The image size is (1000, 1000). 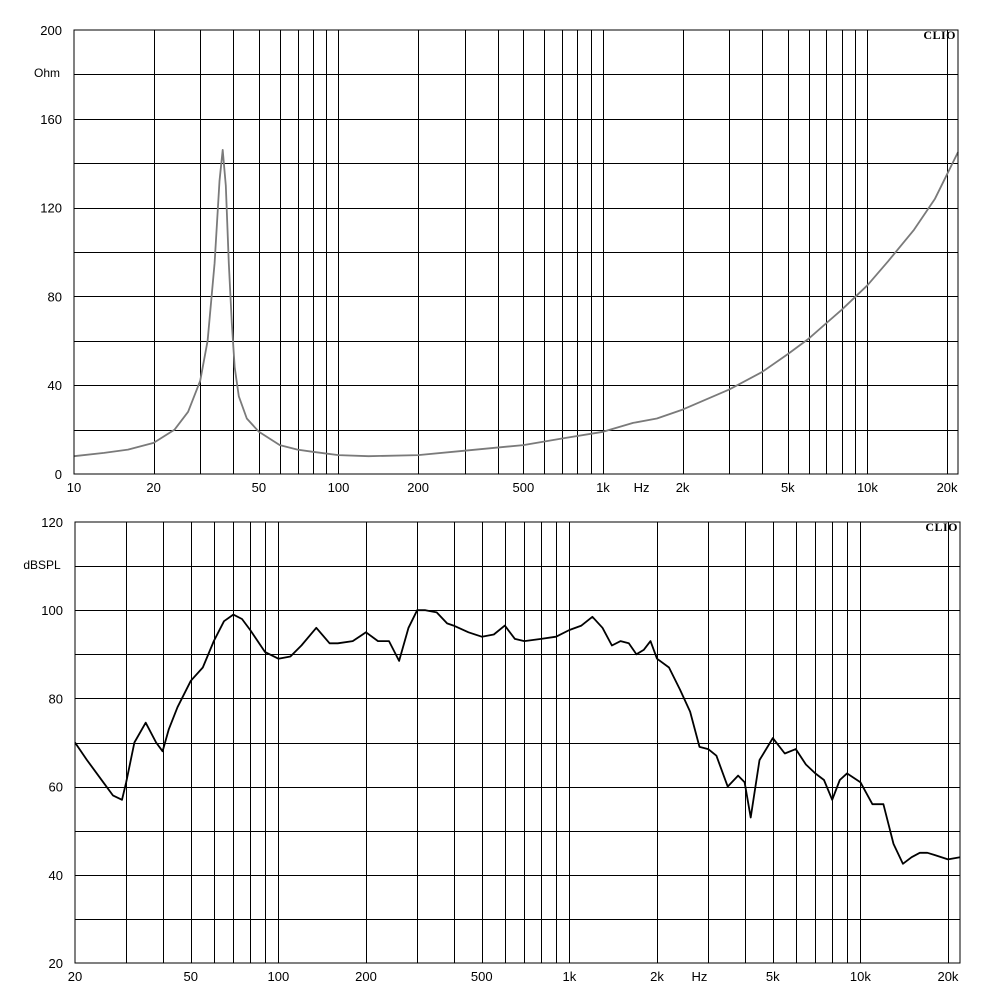 What do you see at coordinates (279, 976) in the screenshot?
I see `spl-x-tick-label: 100` at bounding box center [279, 976].